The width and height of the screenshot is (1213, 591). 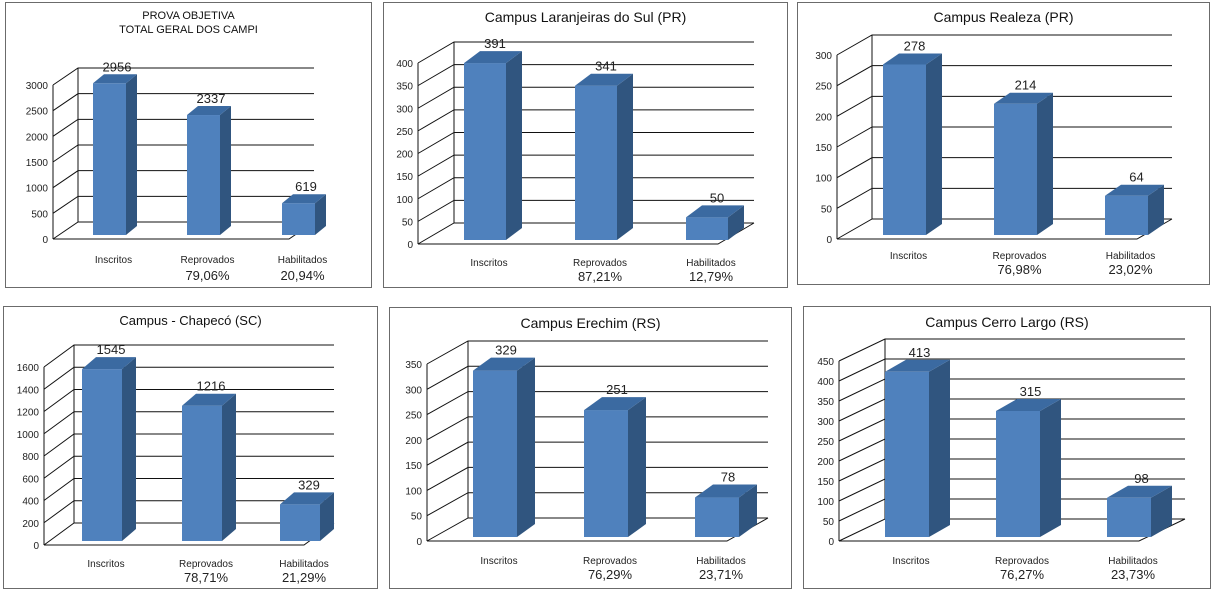 What do you see at coordinates (117, 66) in the screenshot?
I see `data-label: 2956` at bounding box center [117, 66].